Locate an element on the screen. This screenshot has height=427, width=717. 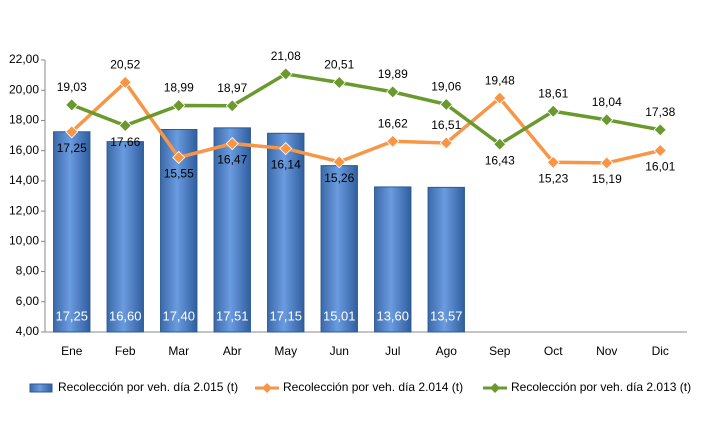
point-value-label: 16,47 is located at coordinates (232, 160).